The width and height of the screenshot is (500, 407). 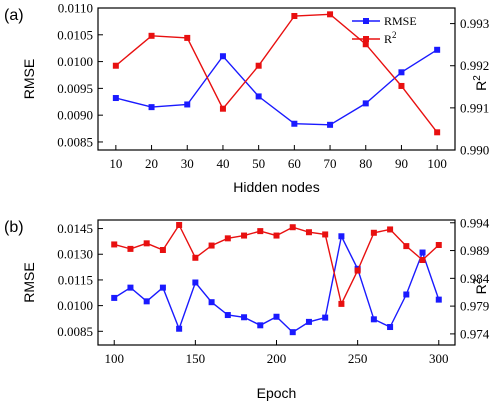 I want to click on y-right-tick-label: 0.991, so click(x=474, y=107).